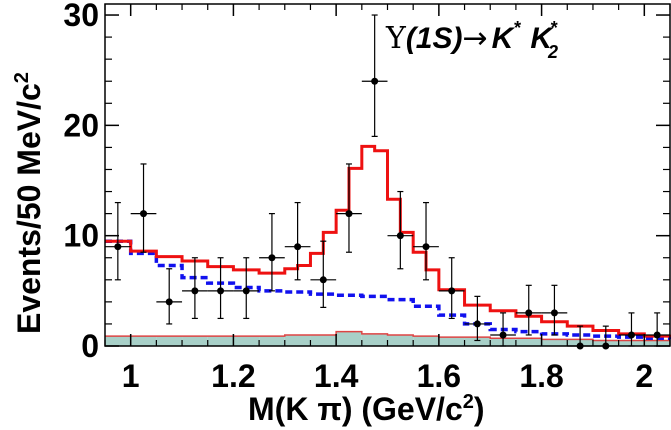  What do you see at coordinates (552, 52) in the screenshot?
I see `annotation-p2-sub: 2` at bounding box center [552, 52].